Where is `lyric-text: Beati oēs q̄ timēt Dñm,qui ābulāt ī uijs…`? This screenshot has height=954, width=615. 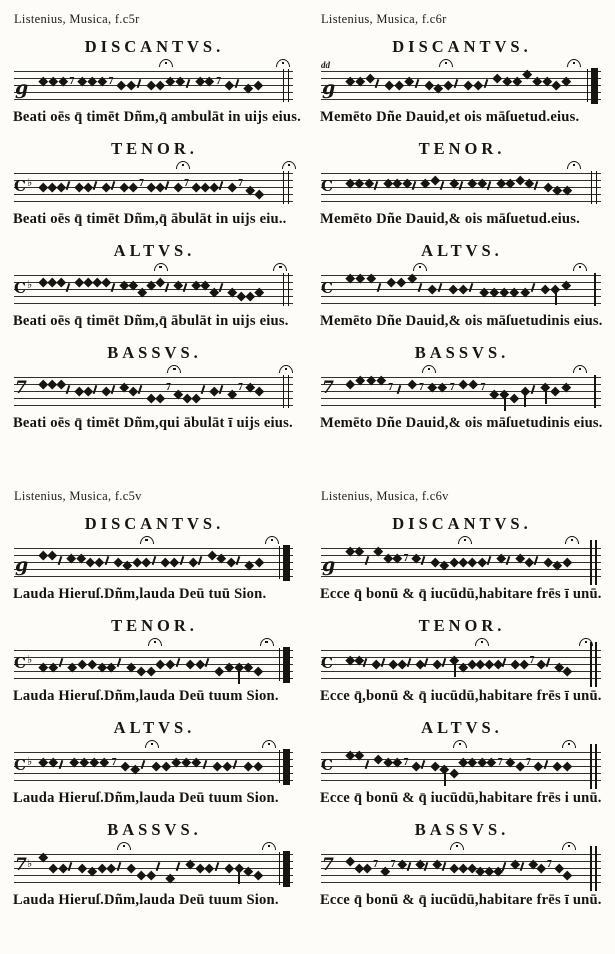
lyric-text: Beati oēs q̄ timēt Dñm,qui ābulāt ī uijs… is located at coordinates (153, 423).